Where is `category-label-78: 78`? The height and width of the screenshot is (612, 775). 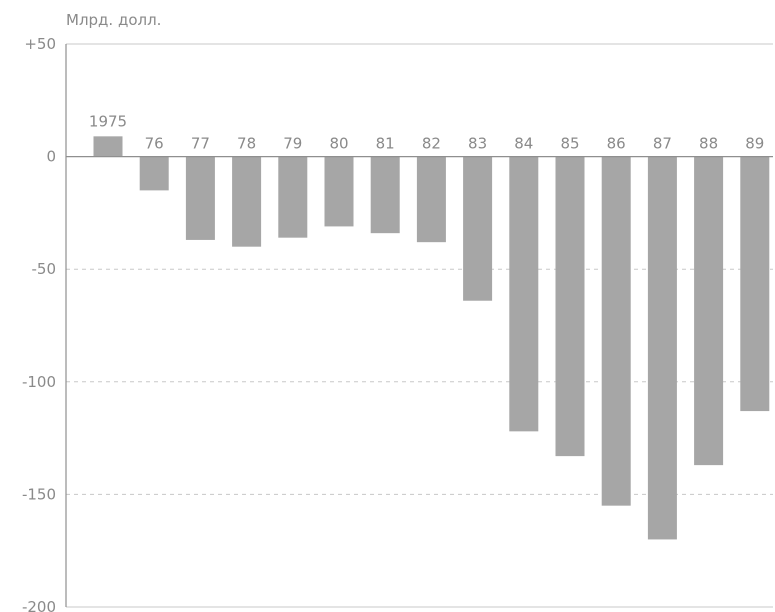
category-label-78: 78 is located at coordinates (246, 144).